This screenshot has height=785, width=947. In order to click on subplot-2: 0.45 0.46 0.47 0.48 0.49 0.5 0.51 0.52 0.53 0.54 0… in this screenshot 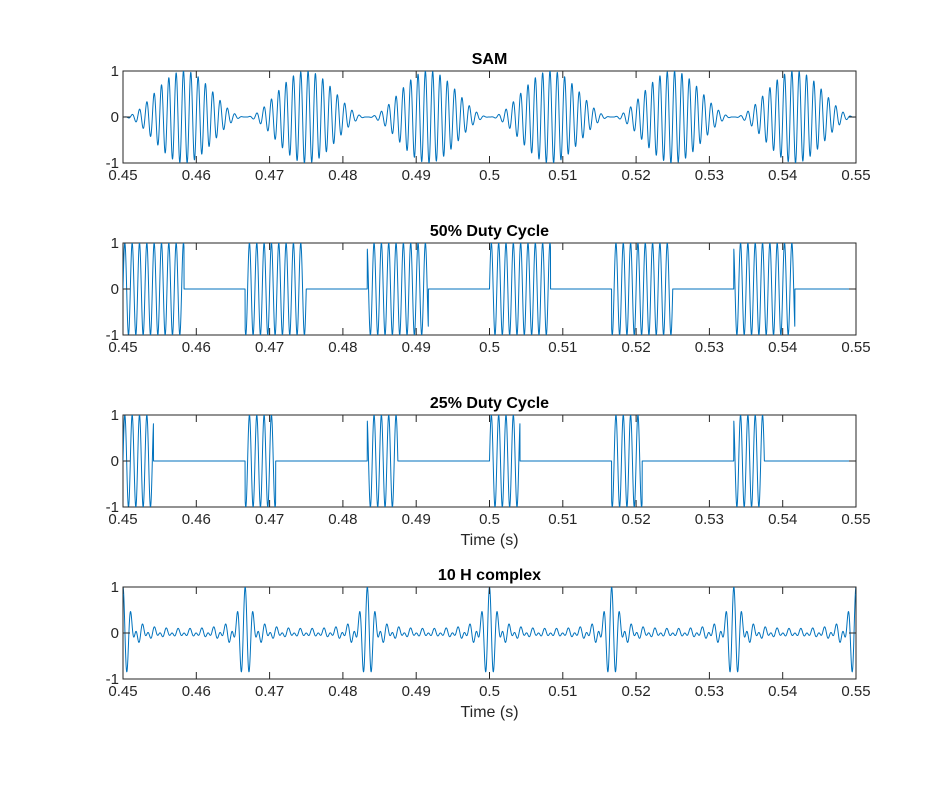, I will do `click(488, 289)`.